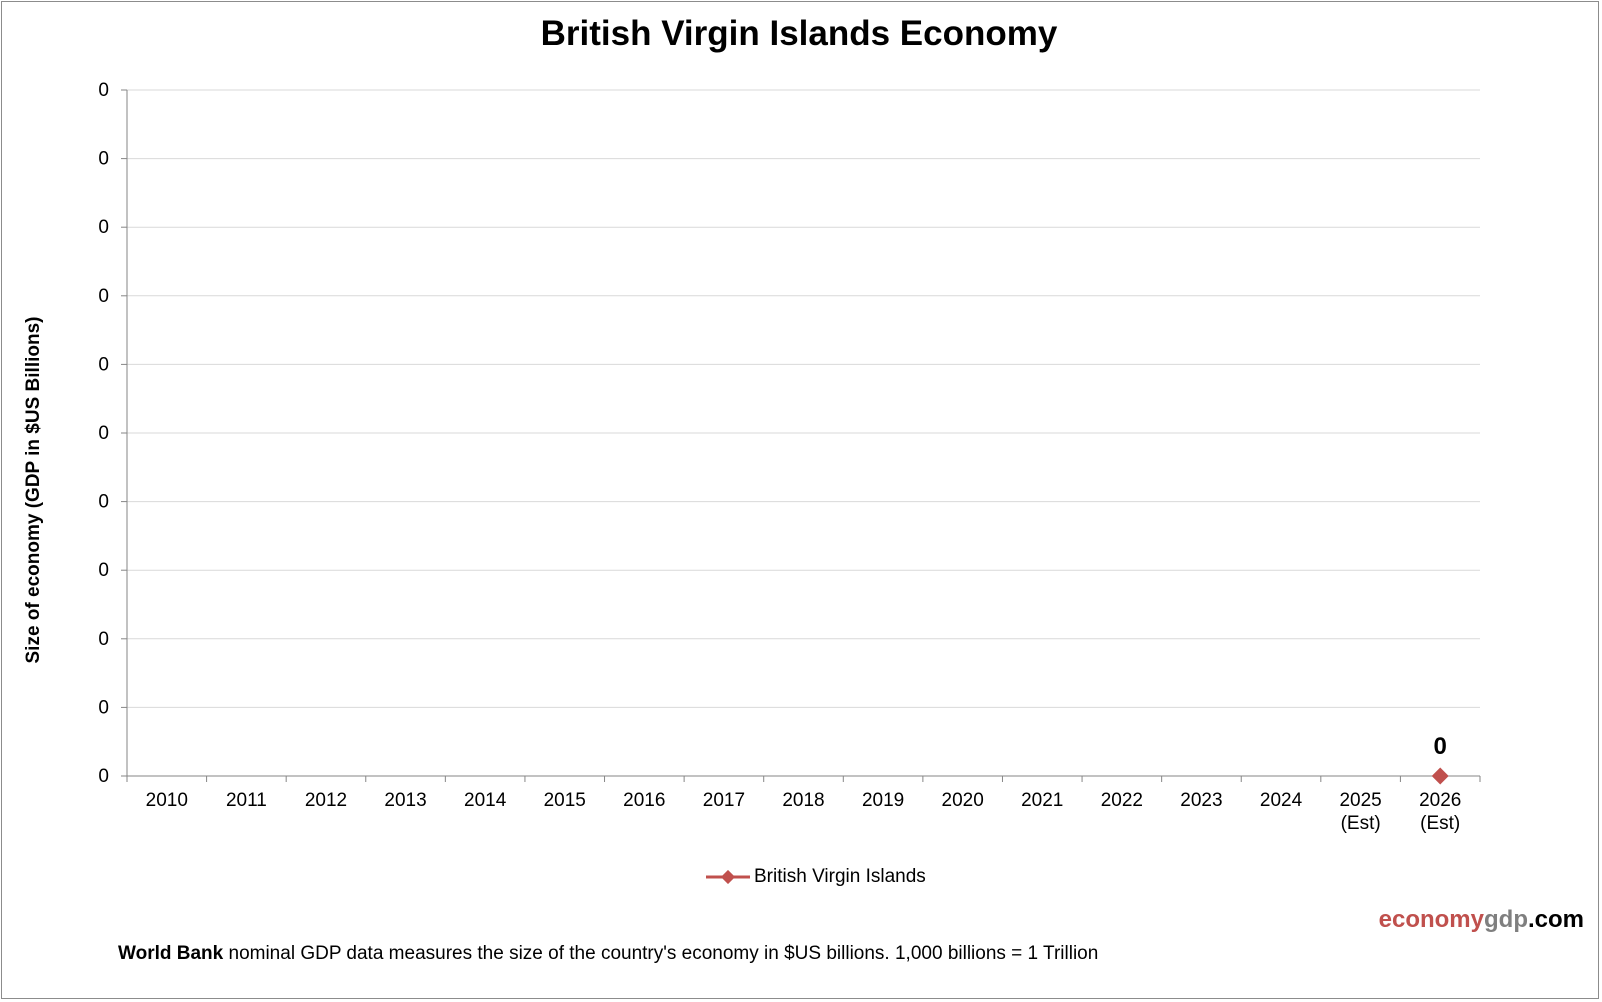 The image size is (1602, 1002). I want to click on x-tick-label: 2025 (Est), so click(1360, 812).